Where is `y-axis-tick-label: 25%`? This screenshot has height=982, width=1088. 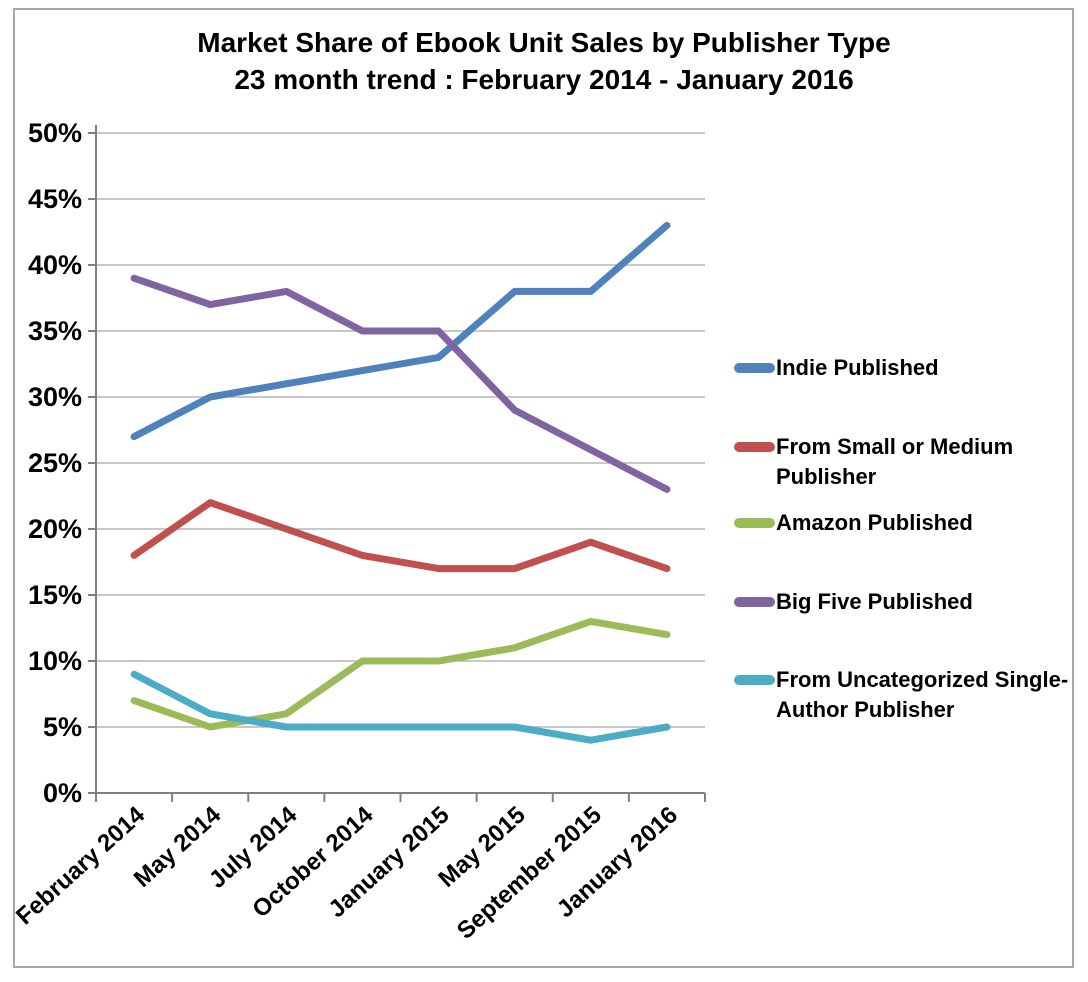
y-axis-tick-label: 25% is located at coordinates (55, 463).